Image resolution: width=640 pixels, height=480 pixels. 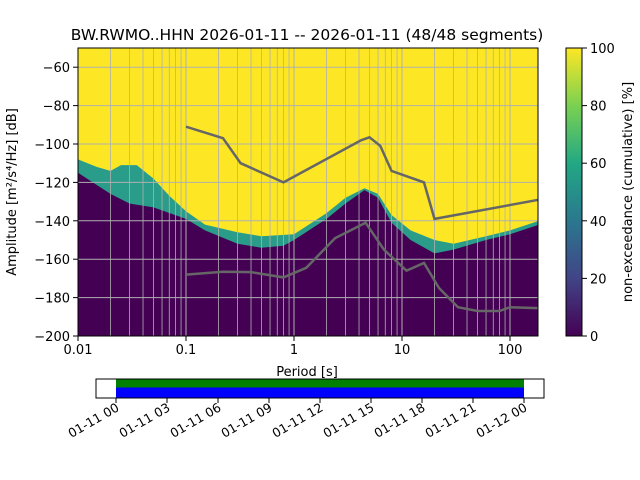 What do you see at coordinates (361, 267) in the screenshot?
I see `nlnm-line` at bounding box center [361, 267].